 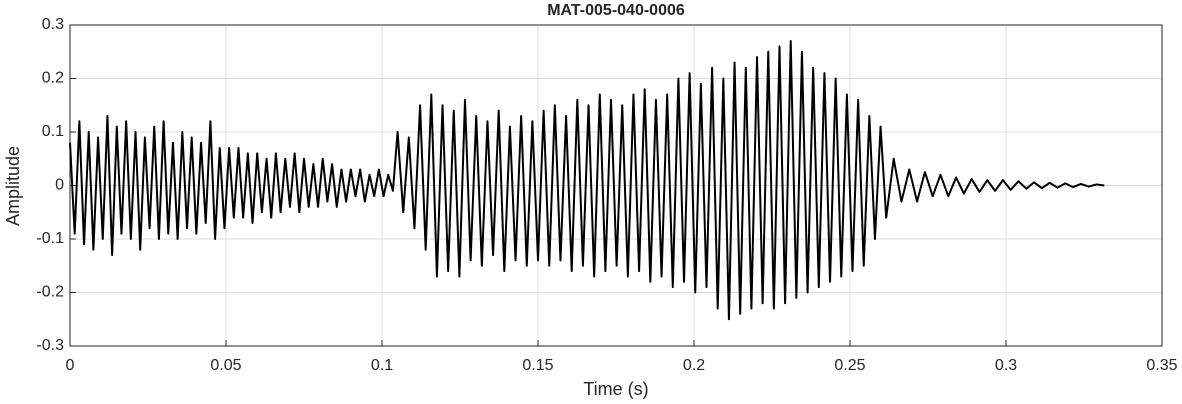 What do you see at coordinates (615, 389) in the screenshot?
I see `x-axis-label: Time (s)` at bounding box center [615, 389].